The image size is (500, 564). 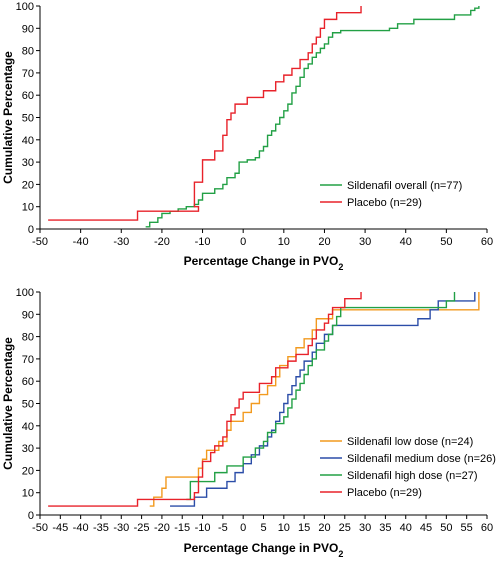 I want to click on x-tick-label: 35, so click(x=385, y=528).